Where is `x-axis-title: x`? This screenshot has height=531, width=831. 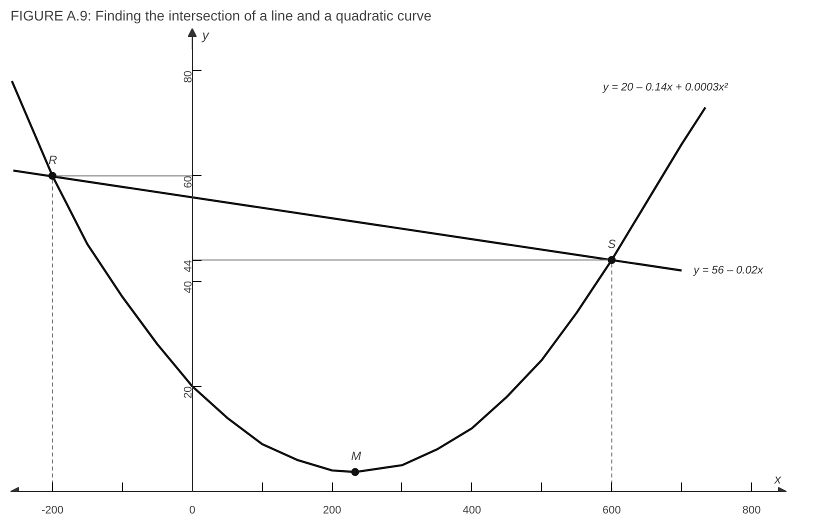 x-axis-title: x is located at coordinates (778, 479).